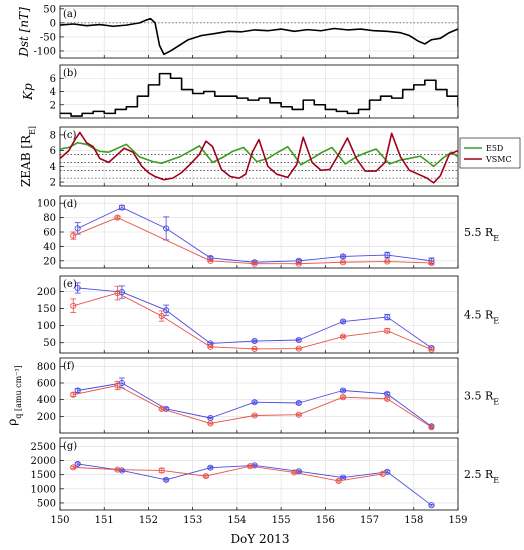  What do you see at coordinates (148, 520) in the screenshot?
I see `x-tick-label: 152` at bounding box center [148, 520].